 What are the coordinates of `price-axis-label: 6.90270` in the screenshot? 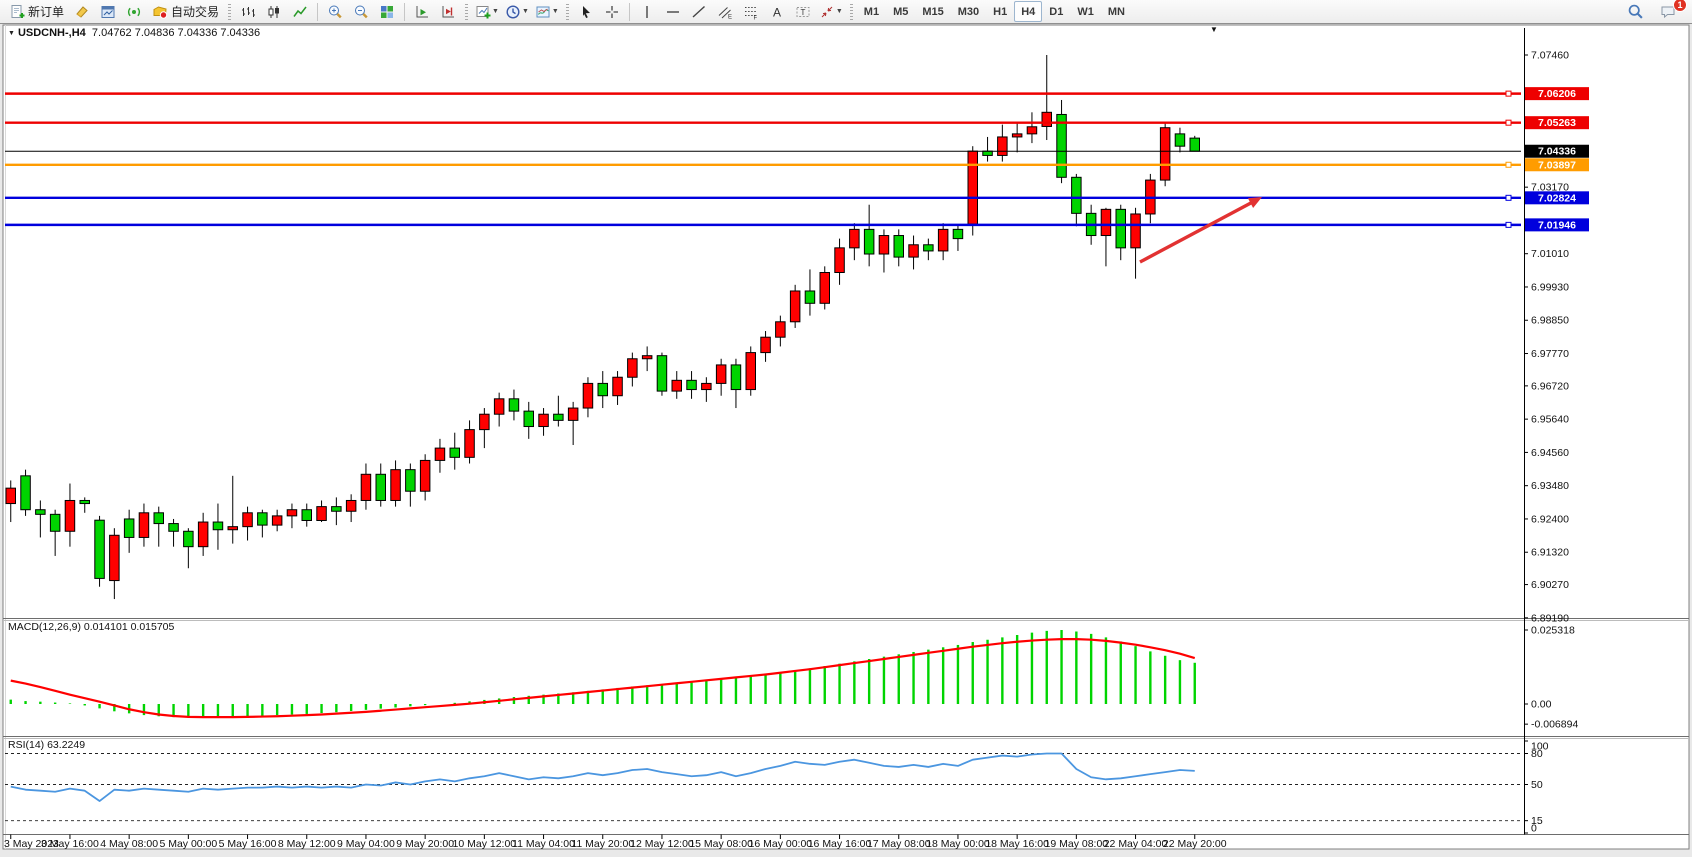 It's located at (1550, 585).